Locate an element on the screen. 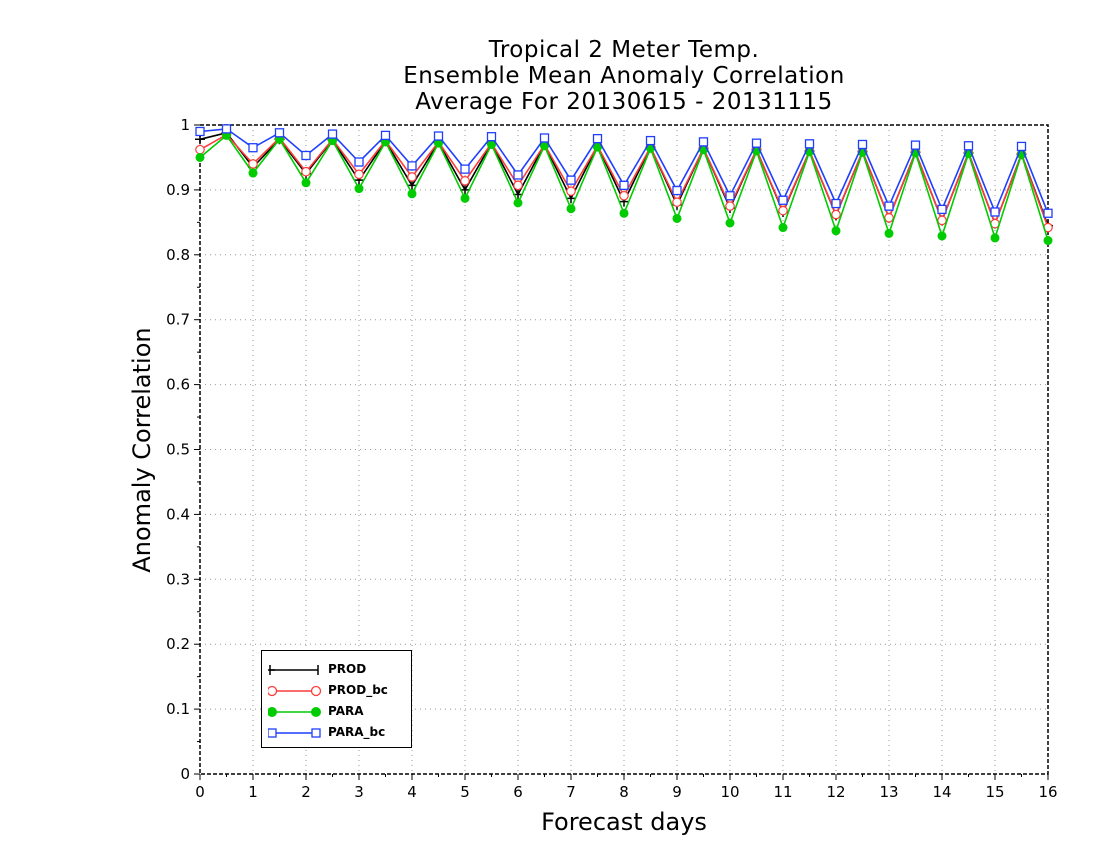 The image size is (1100, 850). x-tick-label: 9 is located at coordinates (677, 792).